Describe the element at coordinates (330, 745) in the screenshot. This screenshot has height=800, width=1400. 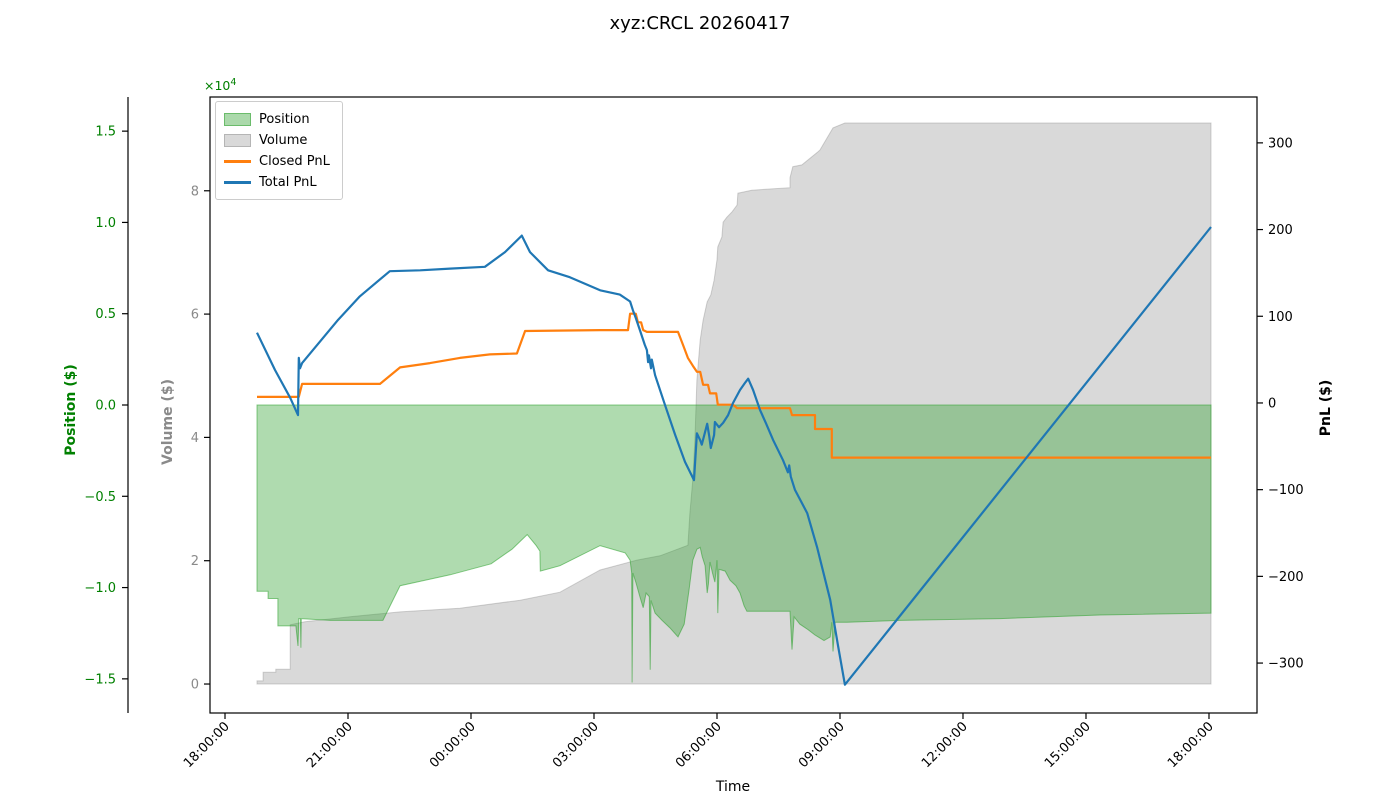
I see `tick-label: 21:00:00` at that location.